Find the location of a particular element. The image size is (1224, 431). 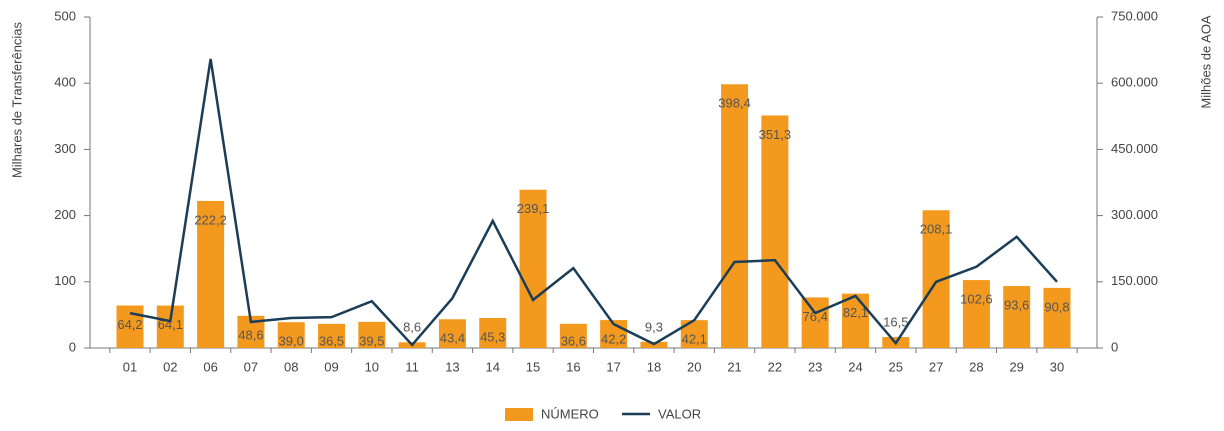

y2-tick-label: 300.000 is located at coordinates (1134, 214).